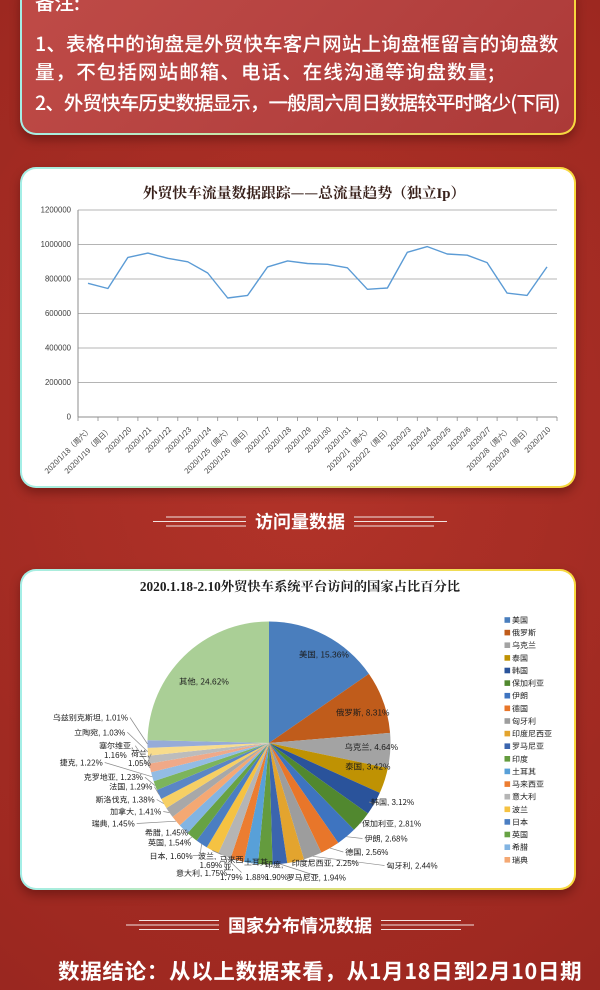  I want to click on svg-text: 德国, so click(520, 708).